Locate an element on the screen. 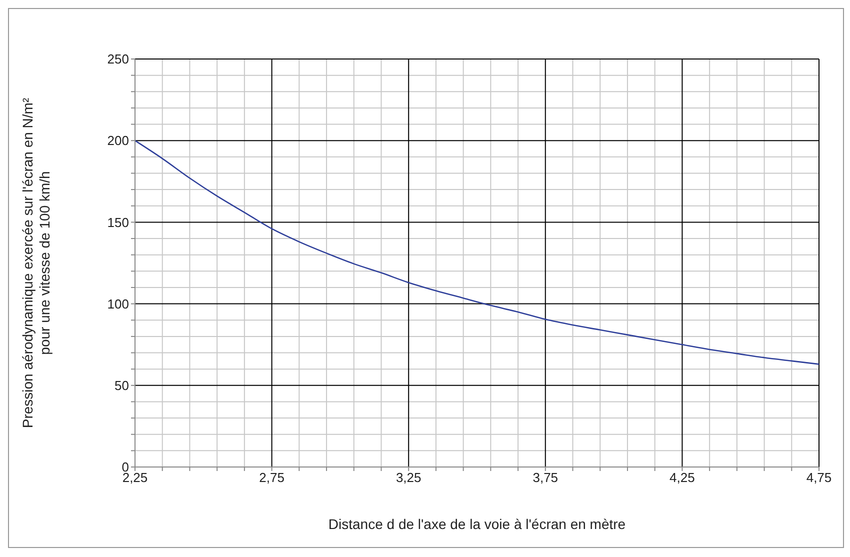  x-tick-label: 4,75 is located at coordinates (819, 478).